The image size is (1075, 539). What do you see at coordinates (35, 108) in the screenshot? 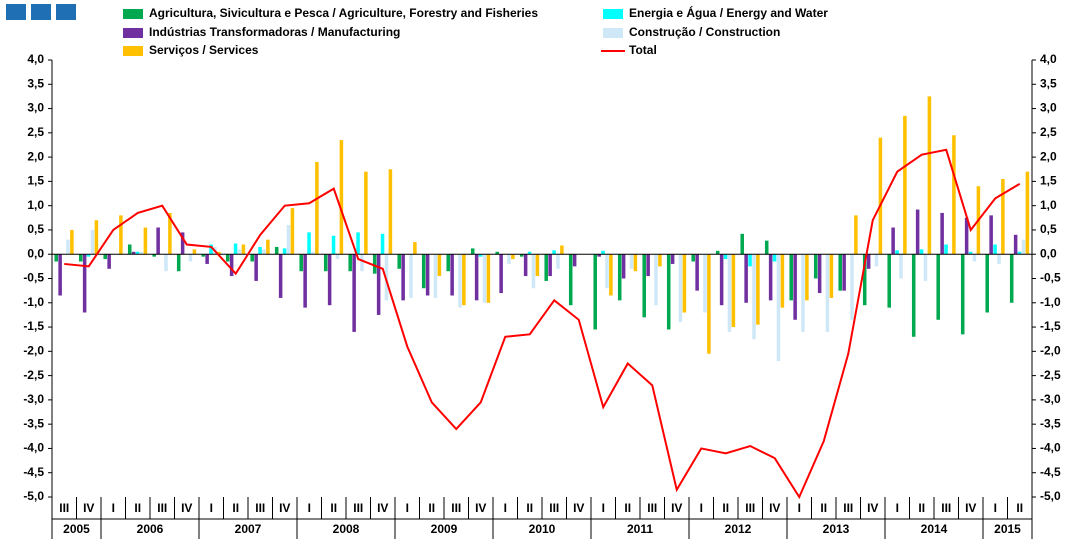
I see `y-tick-label: 3,0` at bounding box center [35, 108].